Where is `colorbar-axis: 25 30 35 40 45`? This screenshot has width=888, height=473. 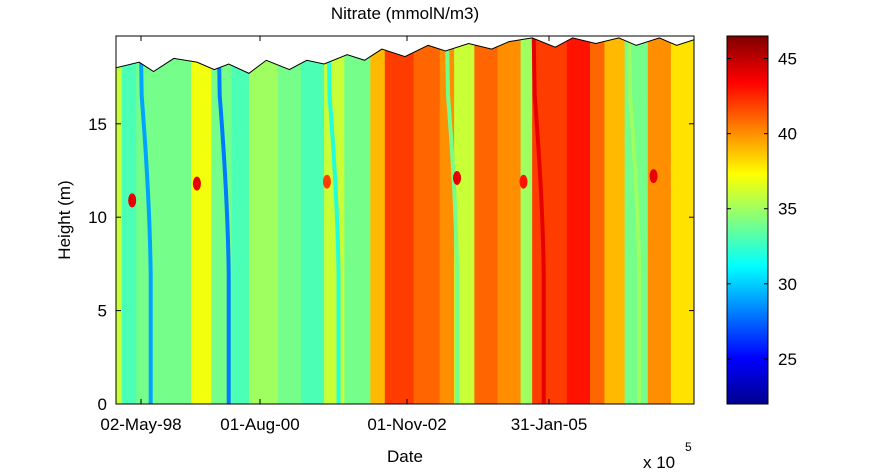
colorbar-axis: 25 30 35 40 45 is located at coordinates (762, 209).